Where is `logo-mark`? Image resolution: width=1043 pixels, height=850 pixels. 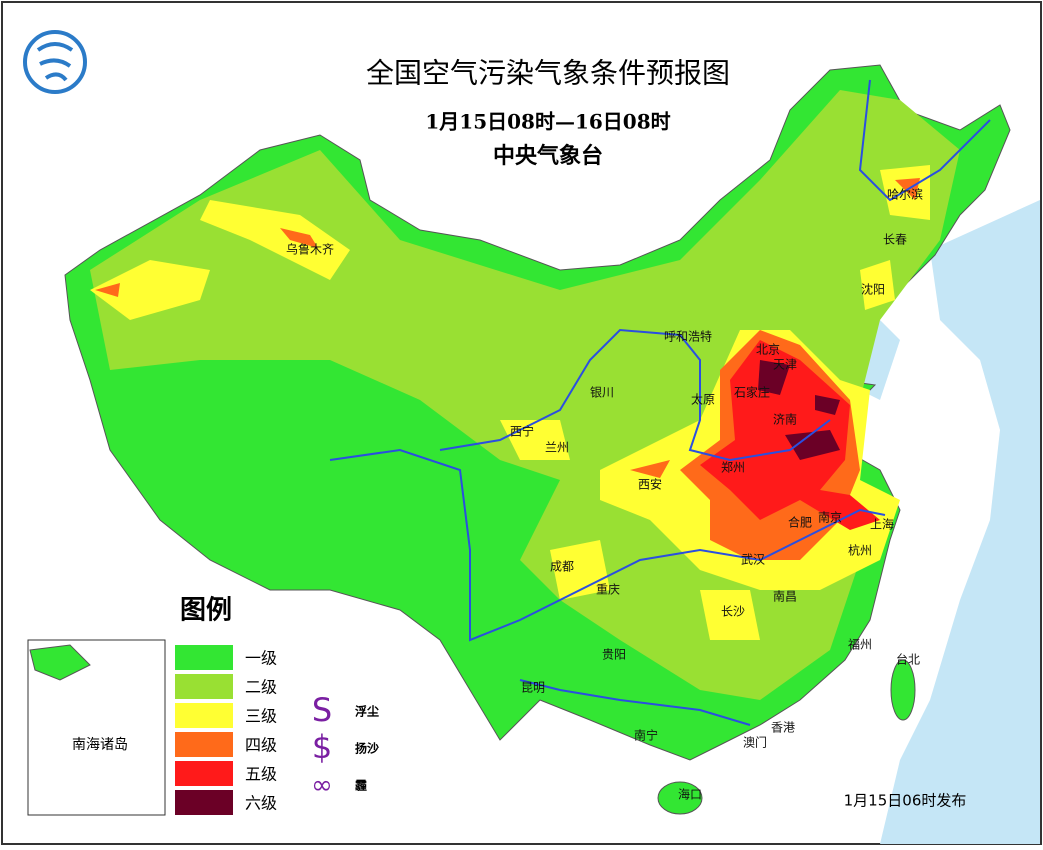 logo-mark is located at coordinates (55, 62).